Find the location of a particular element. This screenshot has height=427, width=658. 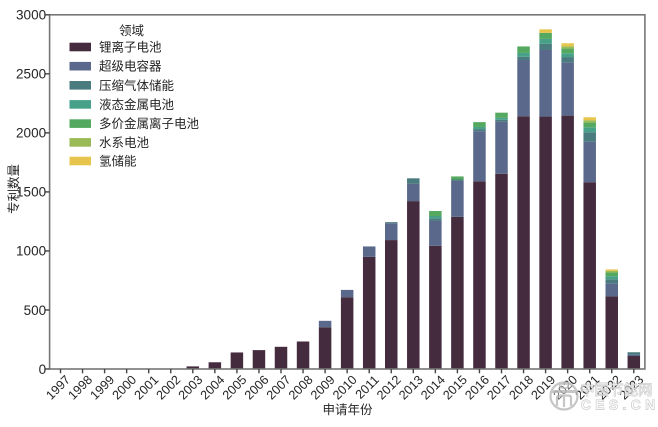

svg-text: 2500 is located at coordinates (31, 74).